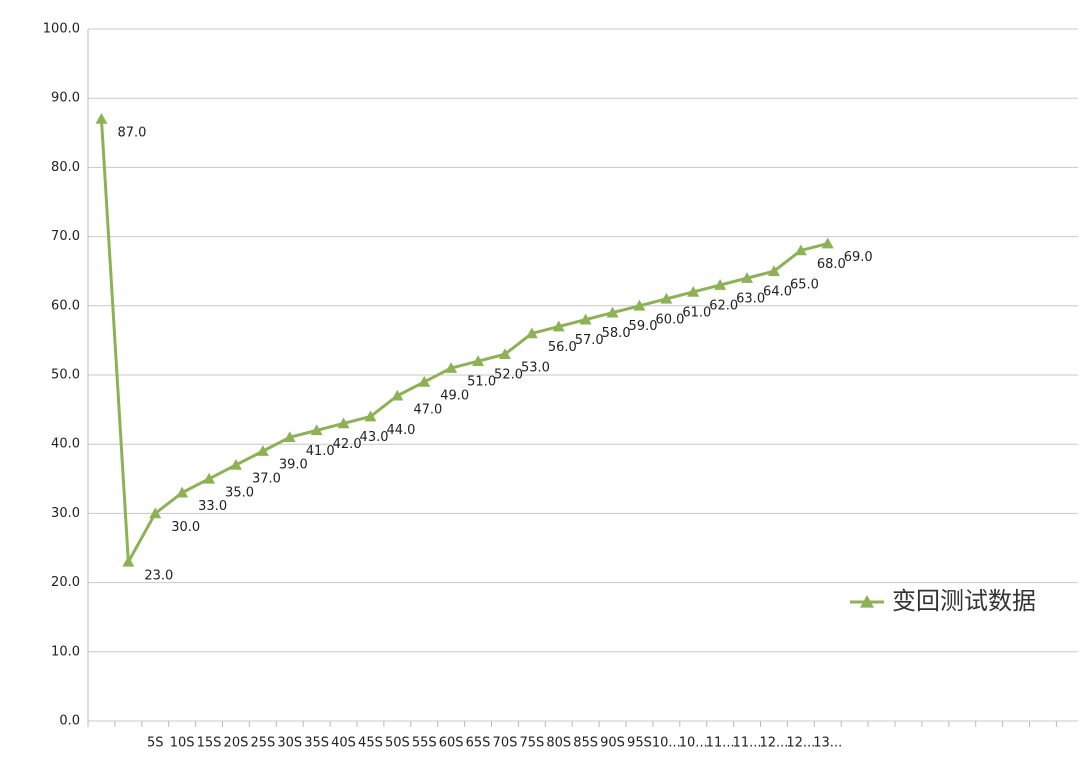  What do you see at coordinates (65, 98) in the screenshot?
I see `y-tick-label: 90.0` at bounding box center [65, 98].